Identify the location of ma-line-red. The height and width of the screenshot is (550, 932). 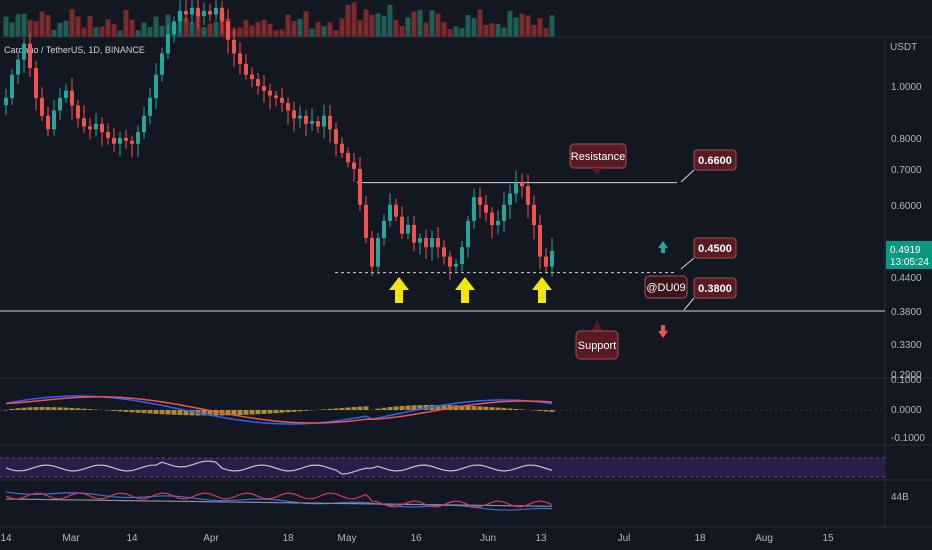
(279, 500).